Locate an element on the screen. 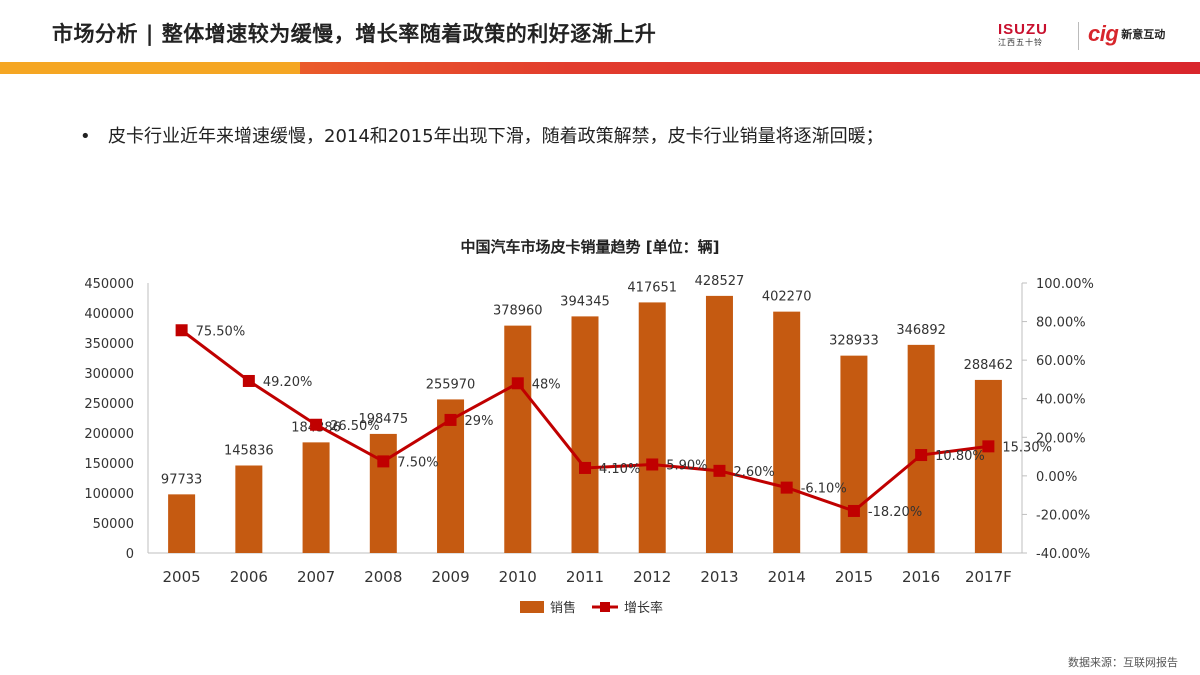 The width and height of the screenshot is (1200, 675). growth-rate-label: -18.20% is located at coordinates (895, 512).